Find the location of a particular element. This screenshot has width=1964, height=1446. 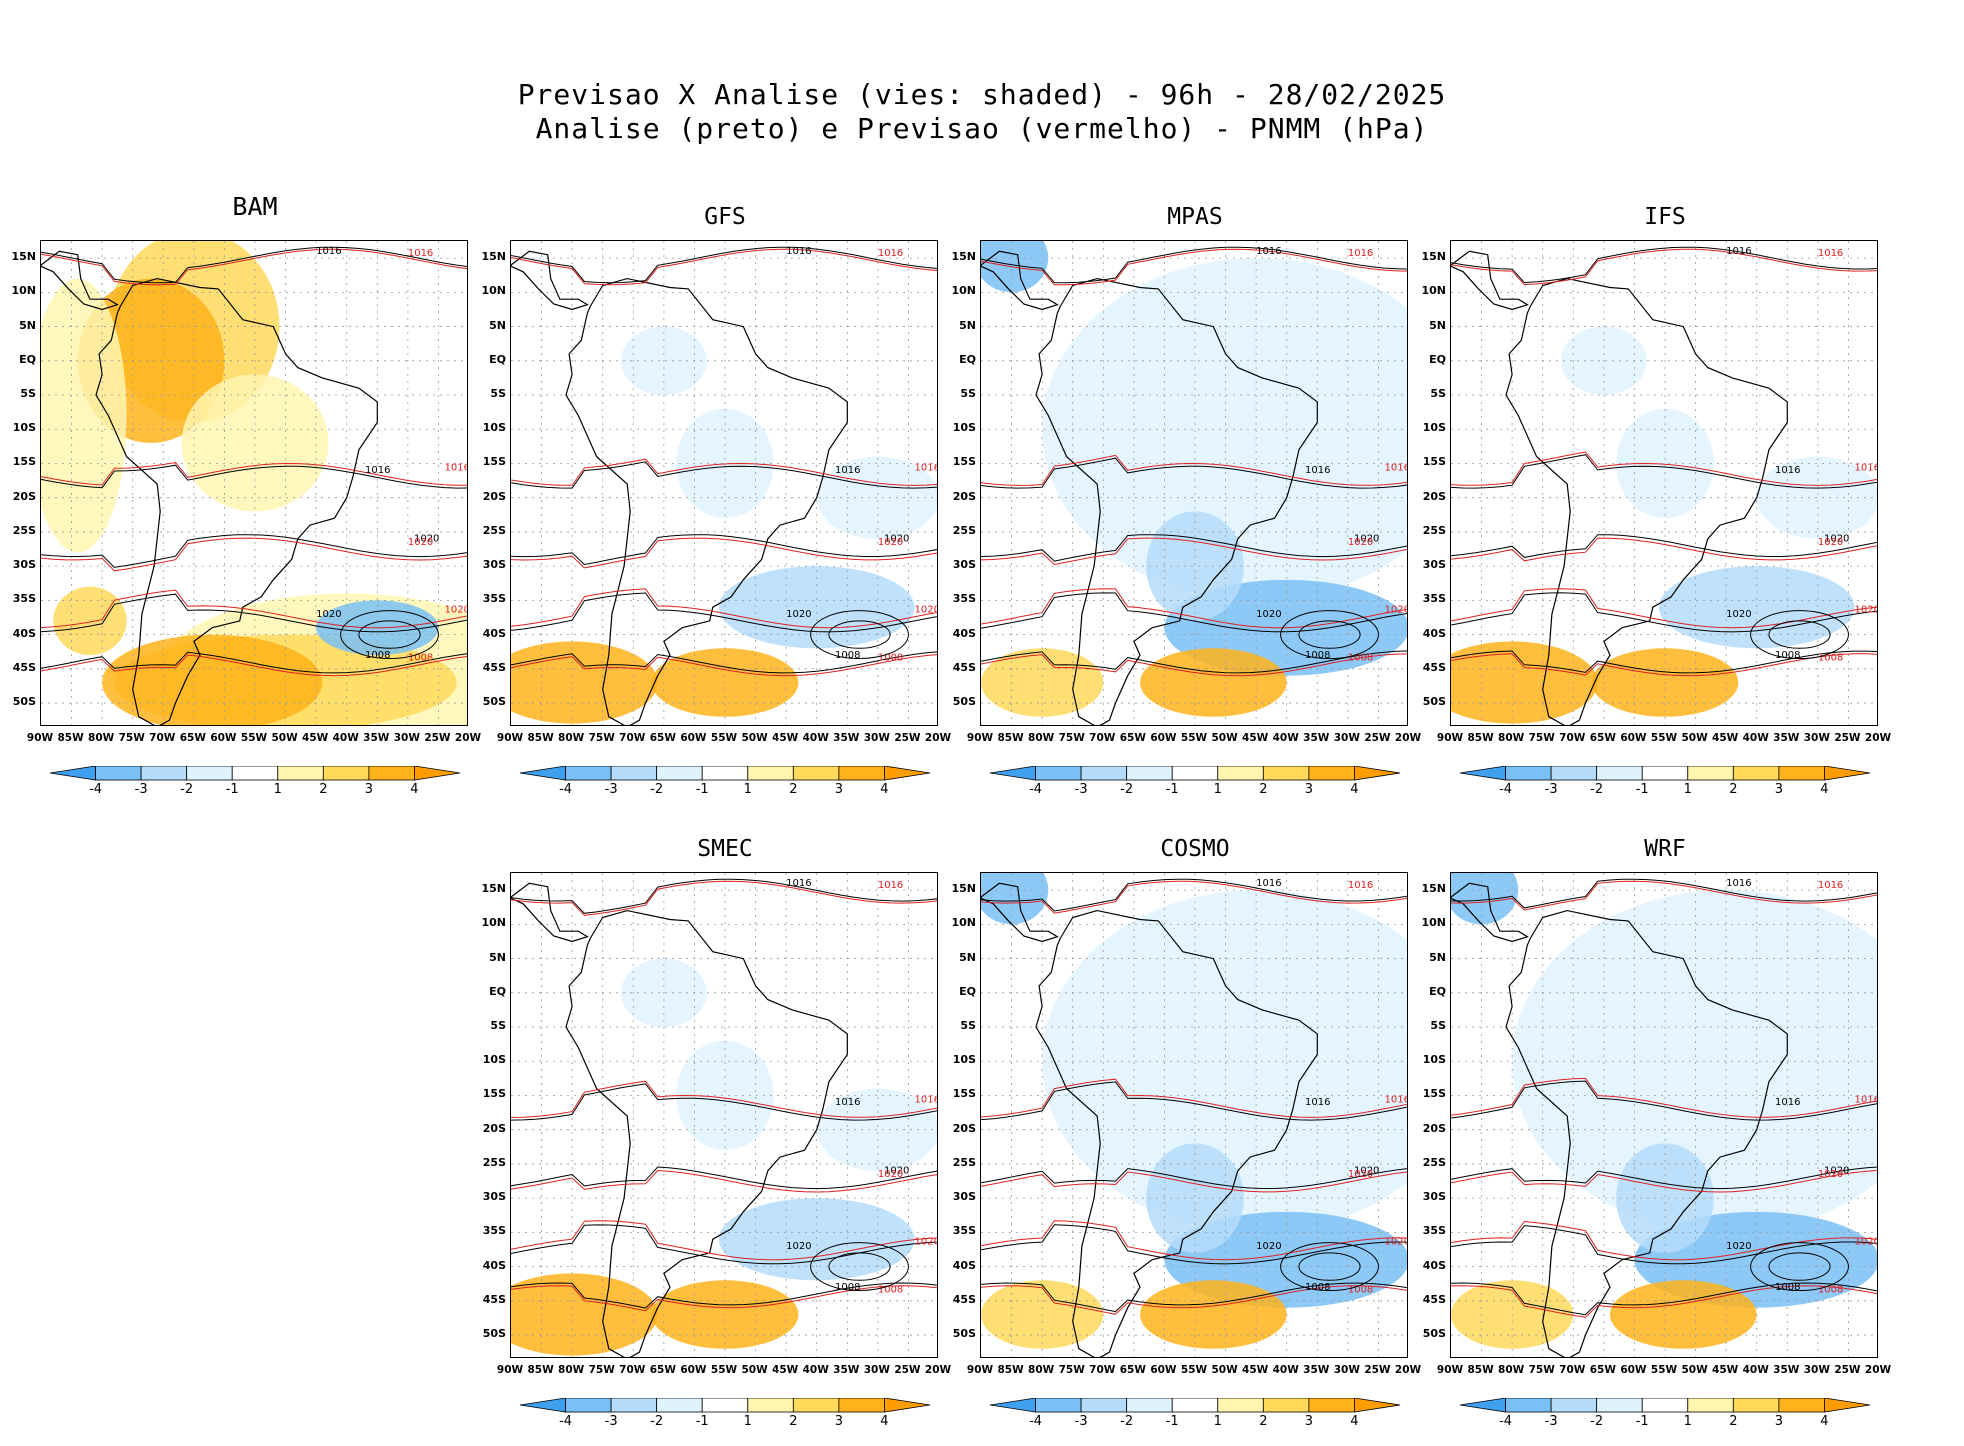

longitude-tick-label: 90W is located at coordinates (510, 1370).